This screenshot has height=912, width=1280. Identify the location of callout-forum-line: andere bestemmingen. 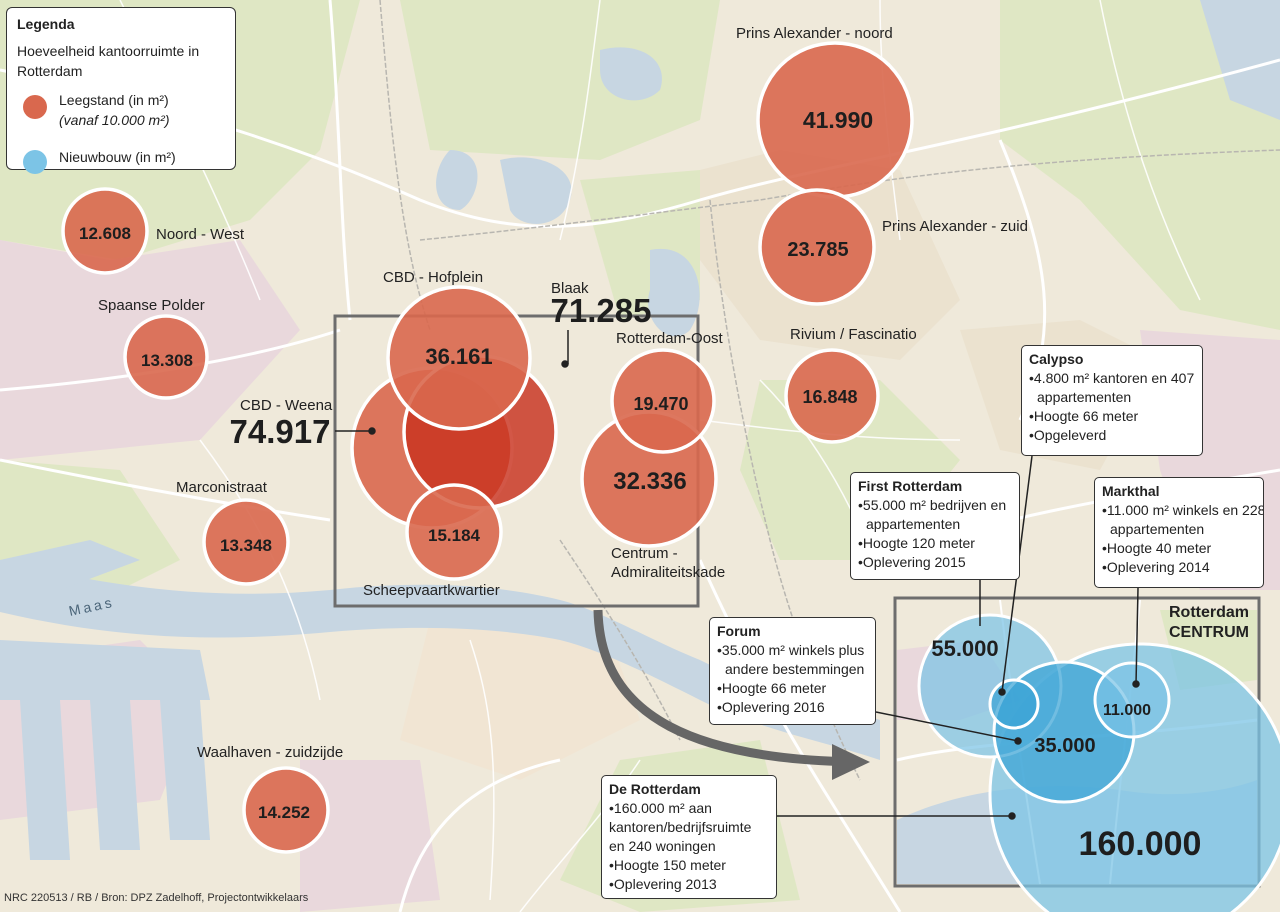
(795, 669).